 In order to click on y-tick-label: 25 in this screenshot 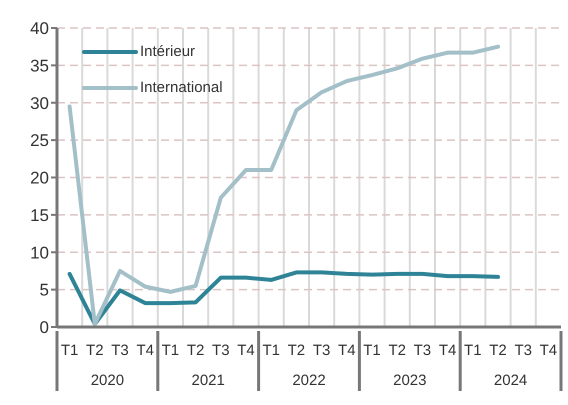, I will do `click(39, 140)`.